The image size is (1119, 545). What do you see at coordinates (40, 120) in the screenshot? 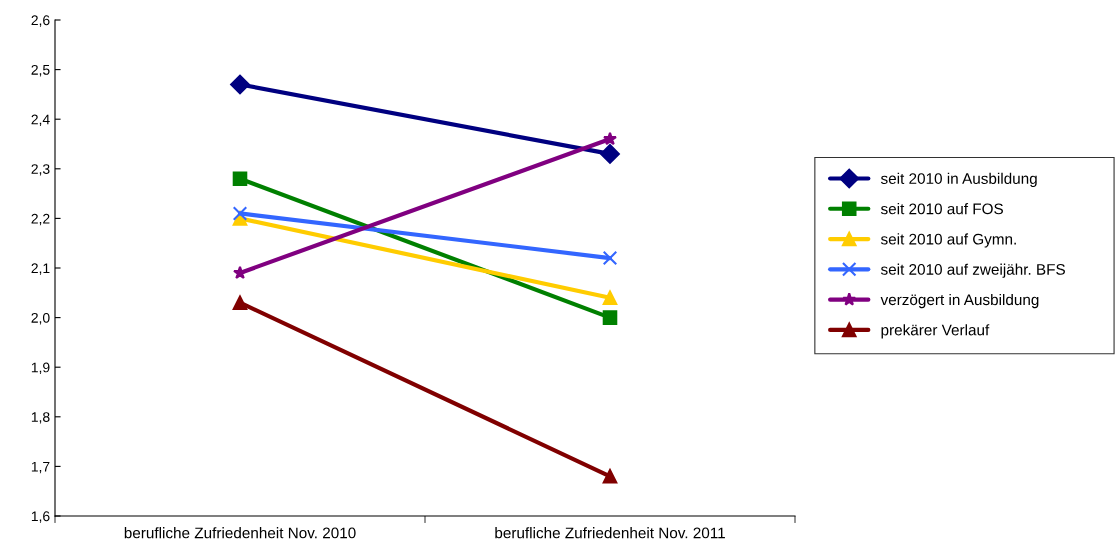
I see `y-tick-label: 2,4` at bounding box center [40, 120].